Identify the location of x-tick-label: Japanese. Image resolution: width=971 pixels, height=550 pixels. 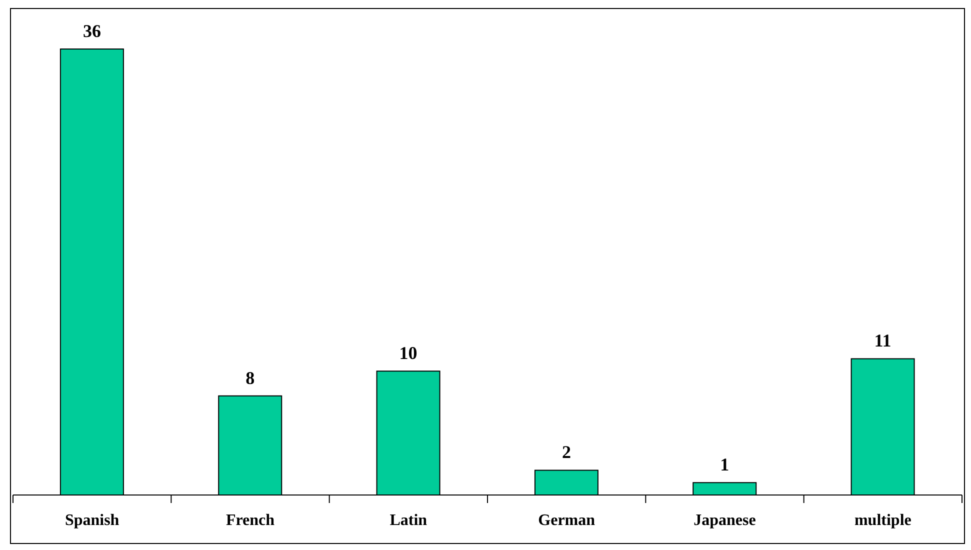
(725, 520).